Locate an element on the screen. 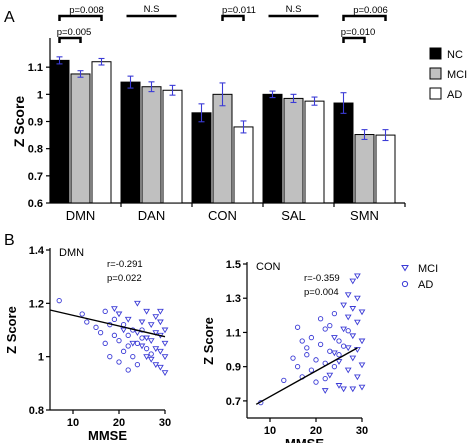 This screenshot has width=474, height=443. x-tick-label: CON is located at coordinates (222, 215).